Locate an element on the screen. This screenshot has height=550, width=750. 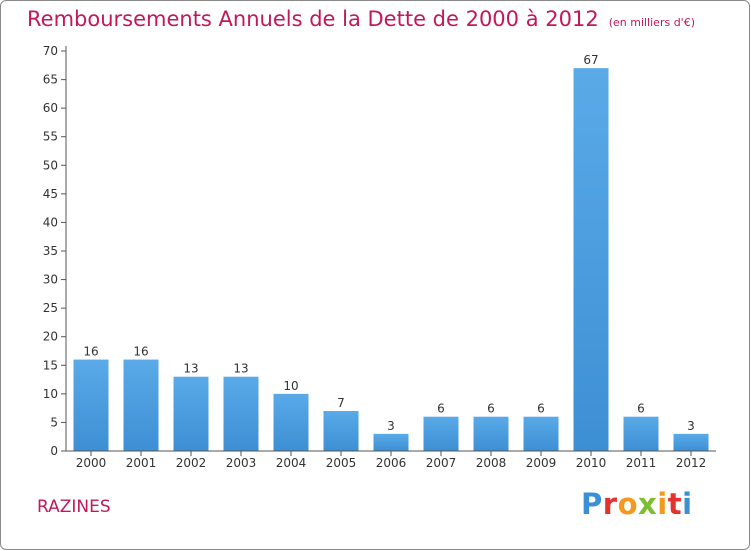
bar-2011 is located at coordinates (641, 433).